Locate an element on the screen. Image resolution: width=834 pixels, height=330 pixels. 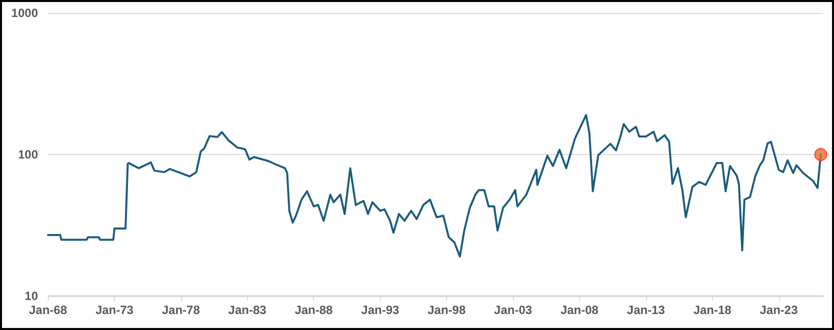
x-tick-label: Jan-88 is located at coordinates (314, 310).